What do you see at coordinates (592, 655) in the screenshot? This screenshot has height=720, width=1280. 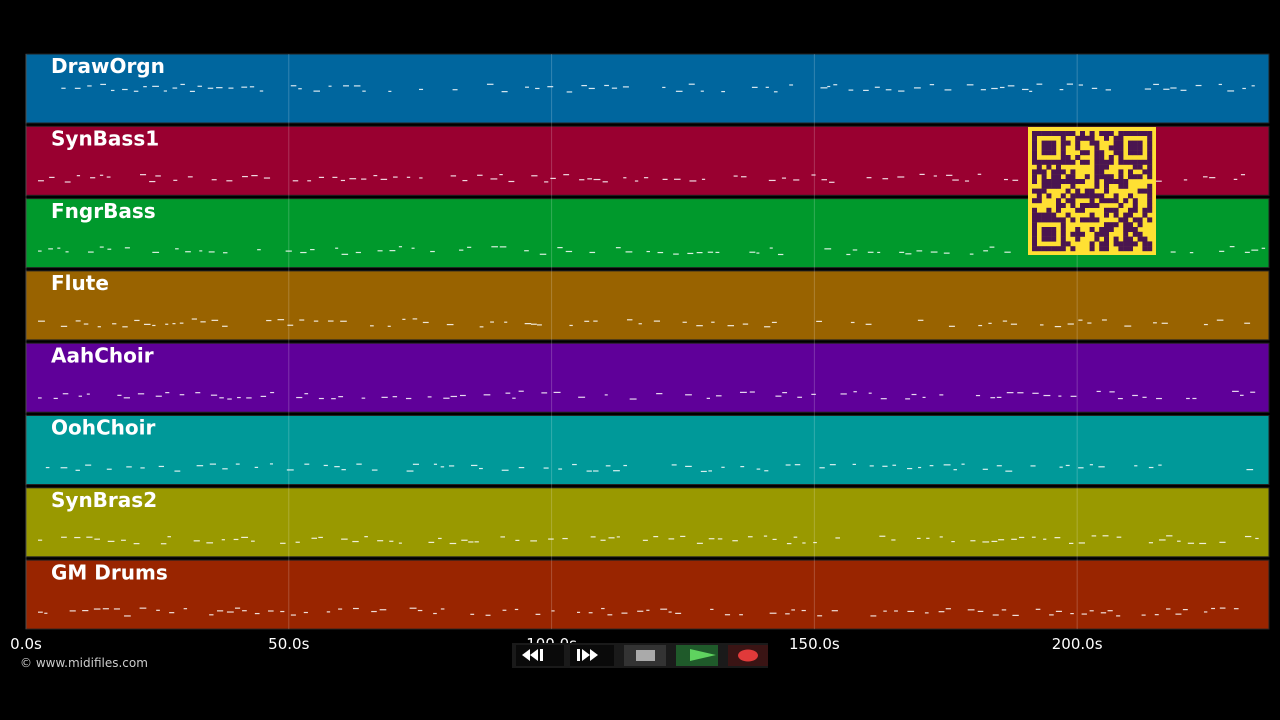 I see `forward-button` at bounding box center [592, 655].